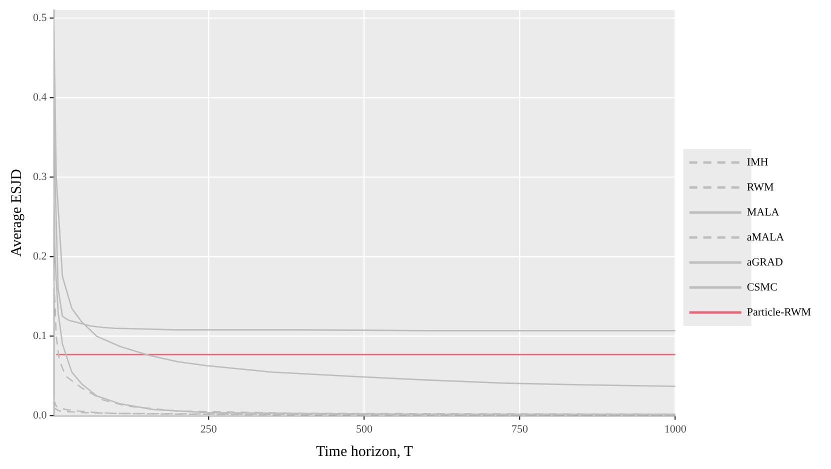 The height and width of the screenshot is (469, 831). I want to click on legend-label: MALA, so click(763, 212).